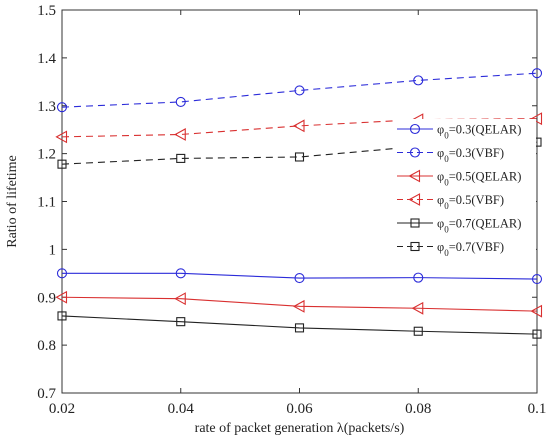 The height and width of the screenshot is (443, 550). Describe the element at coordinates (62, 409) in the screenshot. I see `x-tick-label: 0.02` at that location.